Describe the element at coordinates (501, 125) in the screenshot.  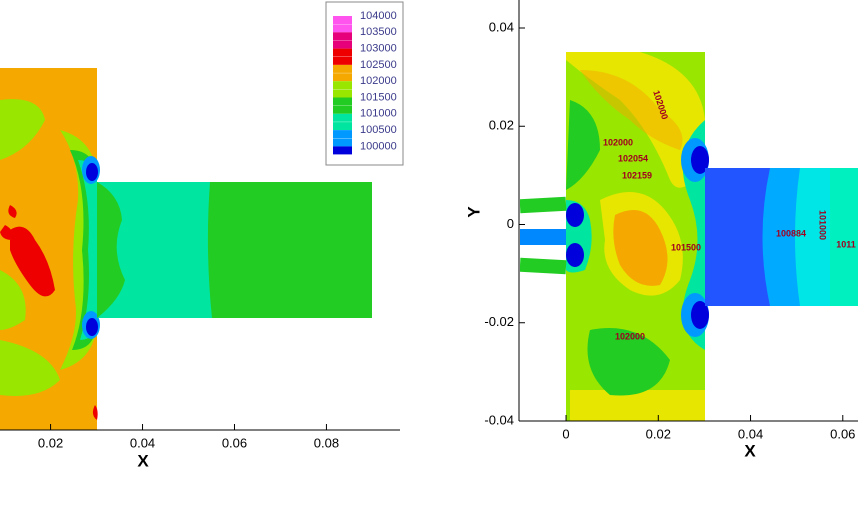
I see `y-tick-label: 0.02` at that location.